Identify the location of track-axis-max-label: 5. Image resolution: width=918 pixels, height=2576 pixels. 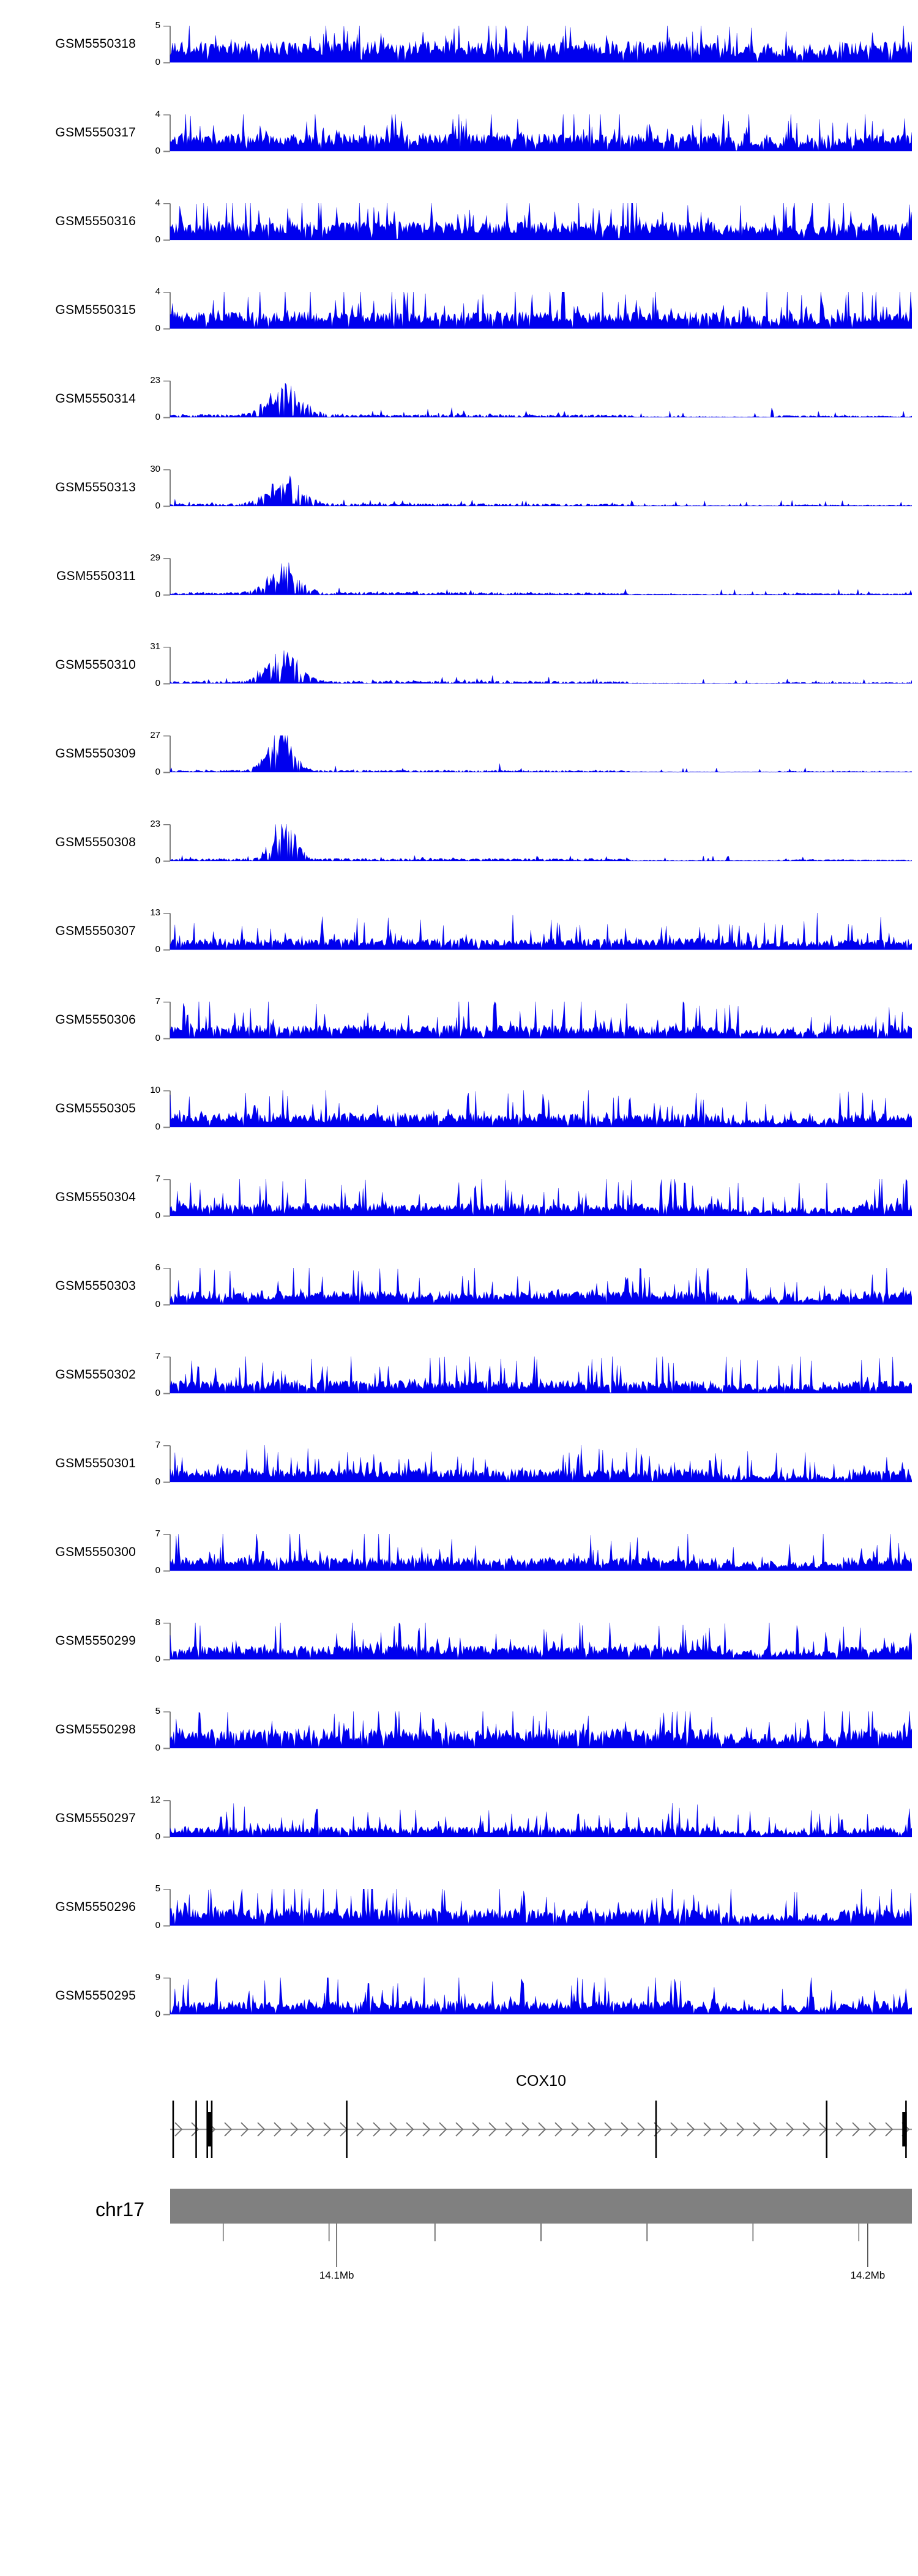
(157, 26).